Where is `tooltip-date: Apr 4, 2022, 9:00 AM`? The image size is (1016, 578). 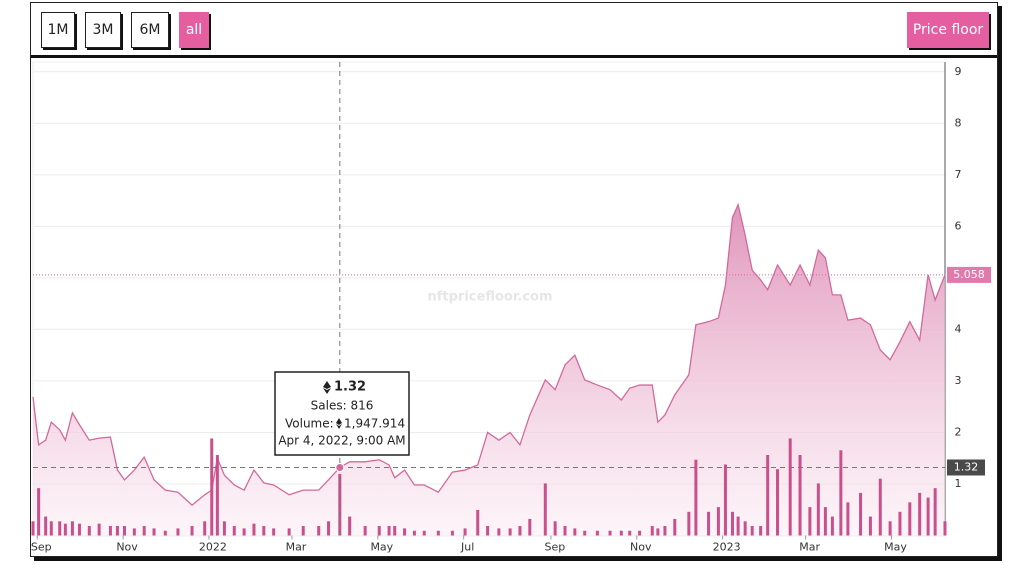 tooltip-date: Apr 4, 2022, 9:00 AM is located at coordinates (341, 441).